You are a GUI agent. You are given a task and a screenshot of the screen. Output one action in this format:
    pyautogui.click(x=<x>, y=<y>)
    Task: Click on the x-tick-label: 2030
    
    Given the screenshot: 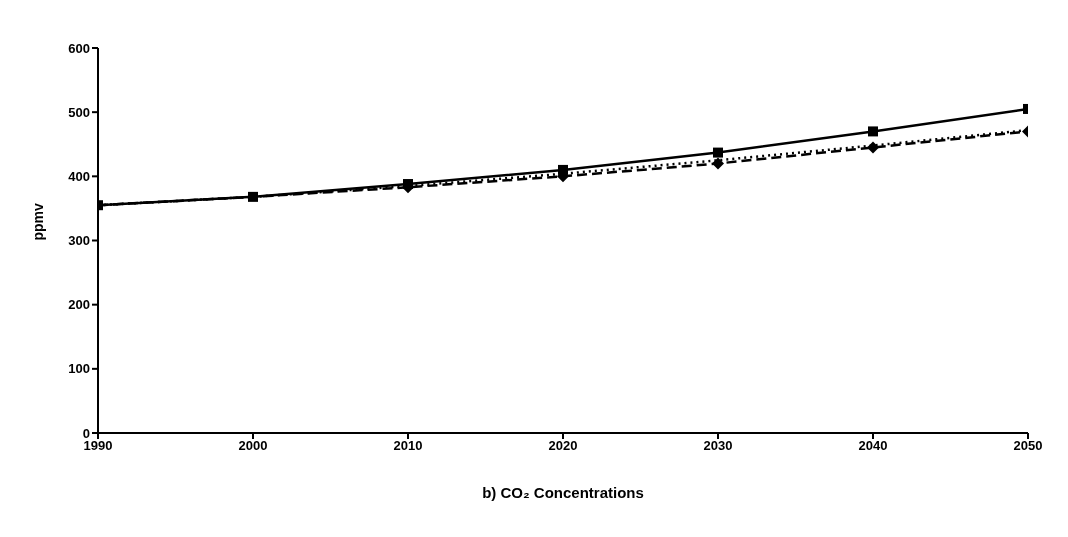 What is the action you would take?
    pyautogui.click(x=718, y=446)
    